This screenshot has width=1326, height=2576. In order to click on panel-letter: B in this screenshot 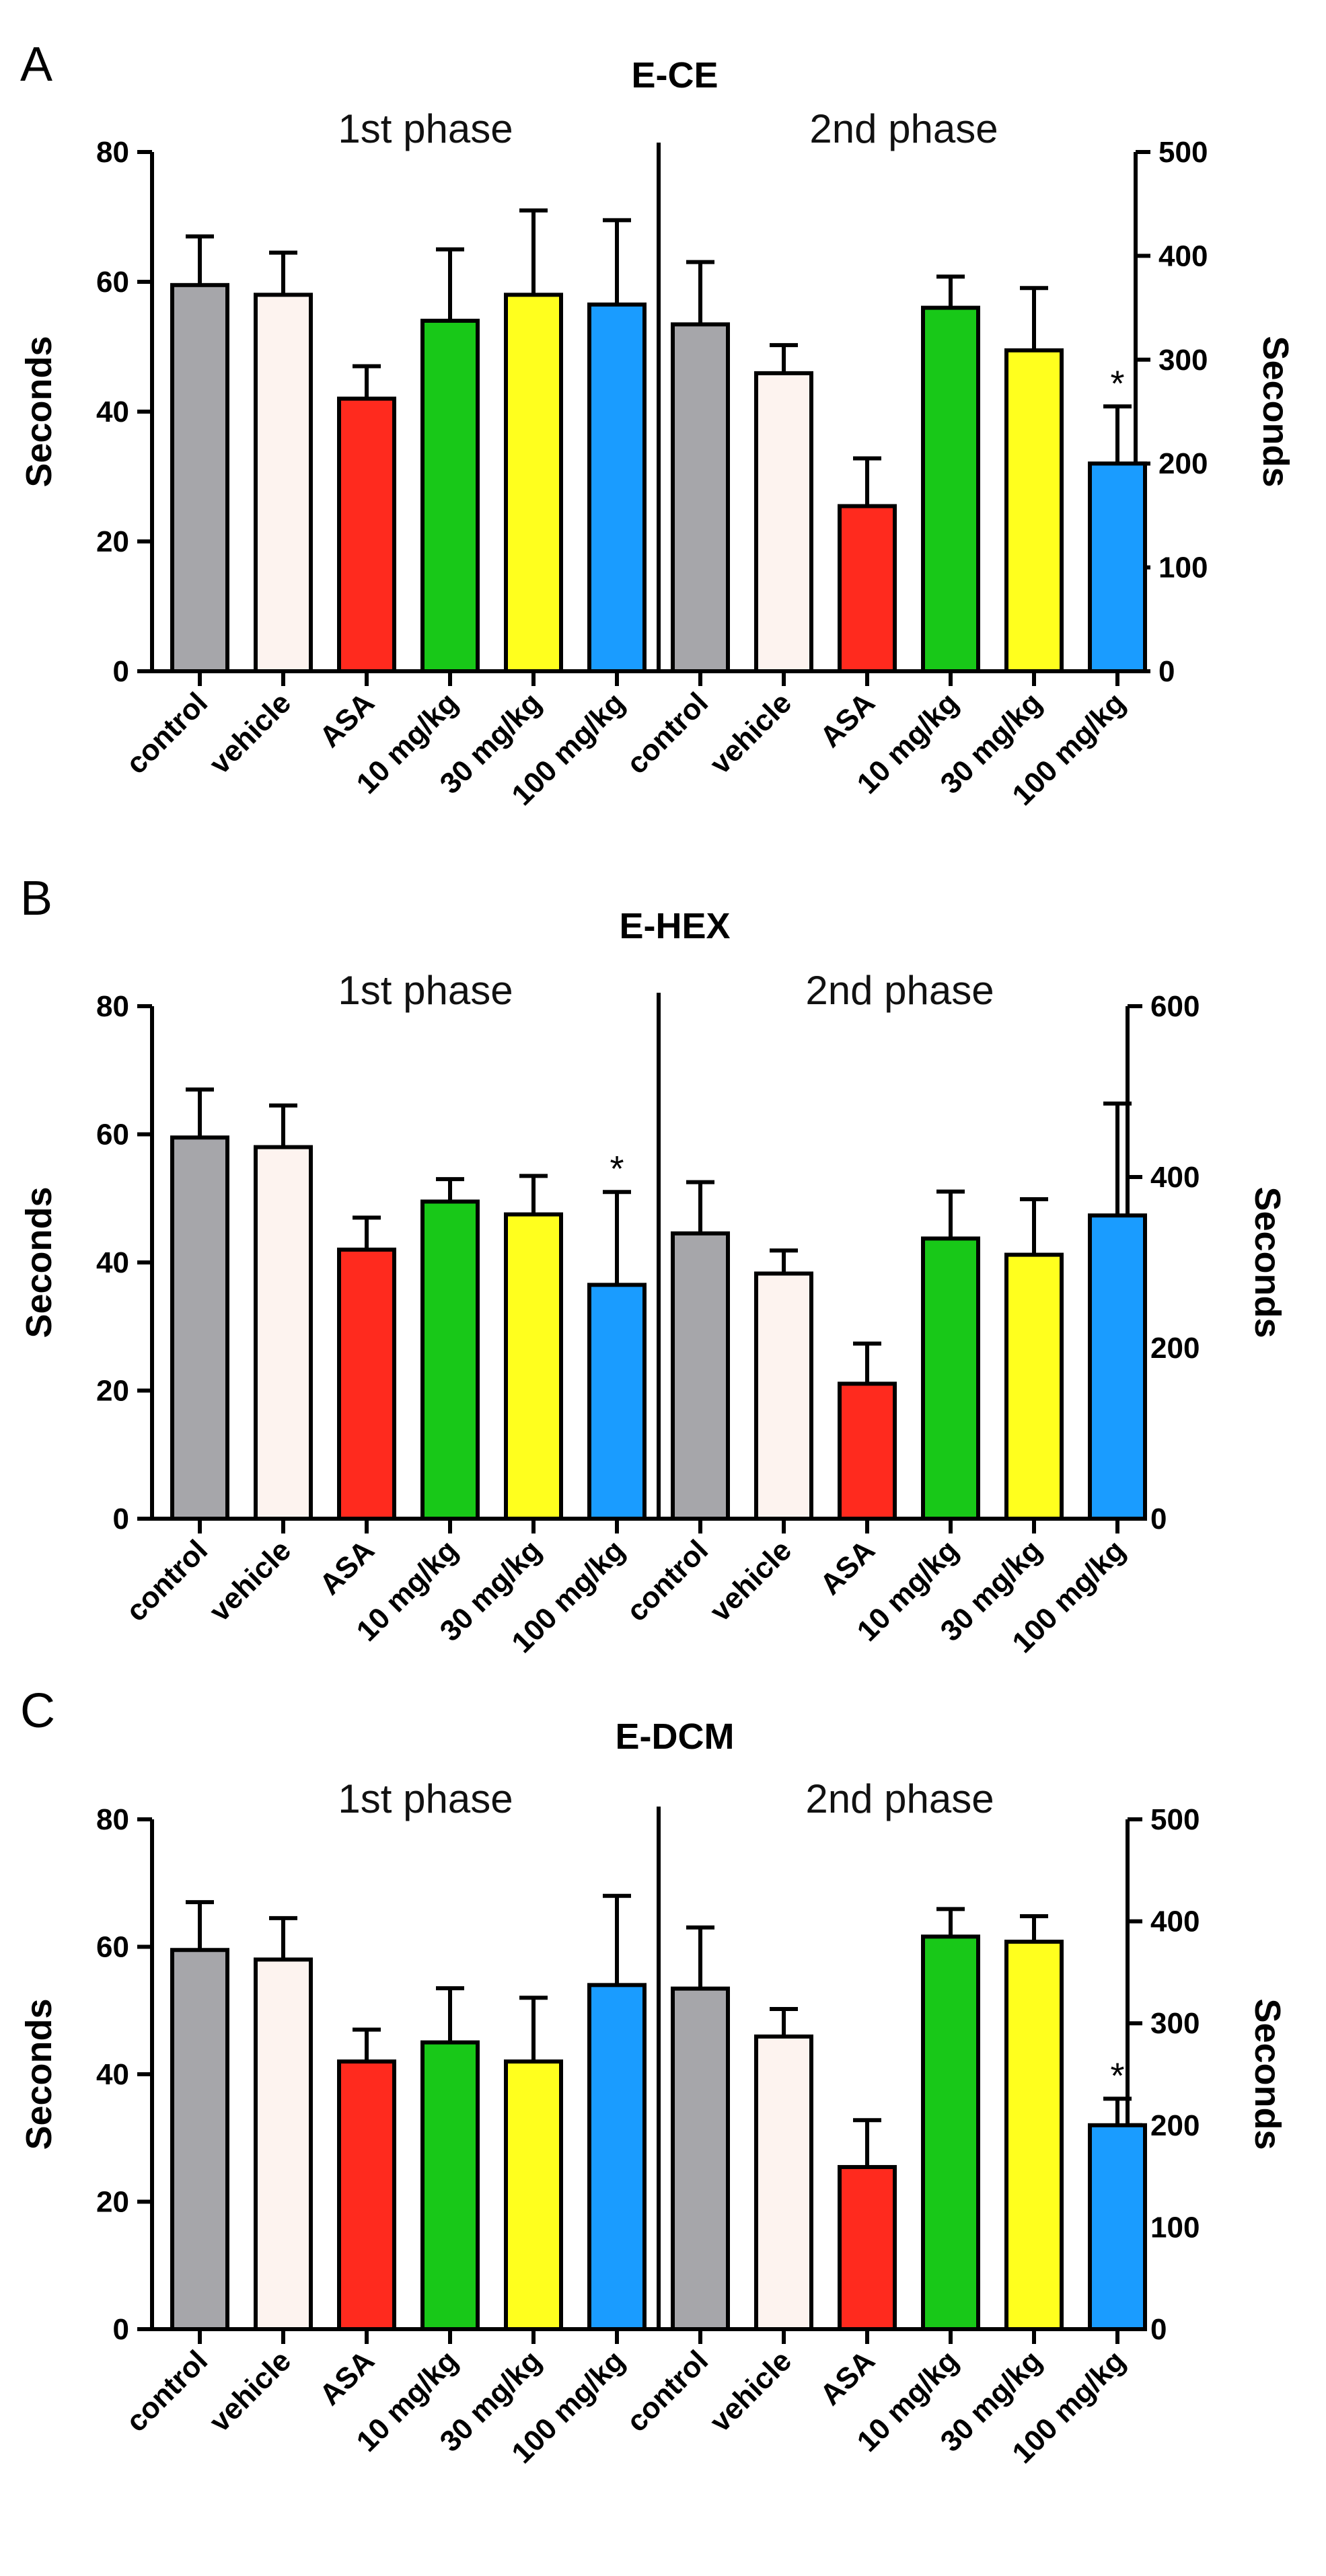, I will do `click(36, 898)`.